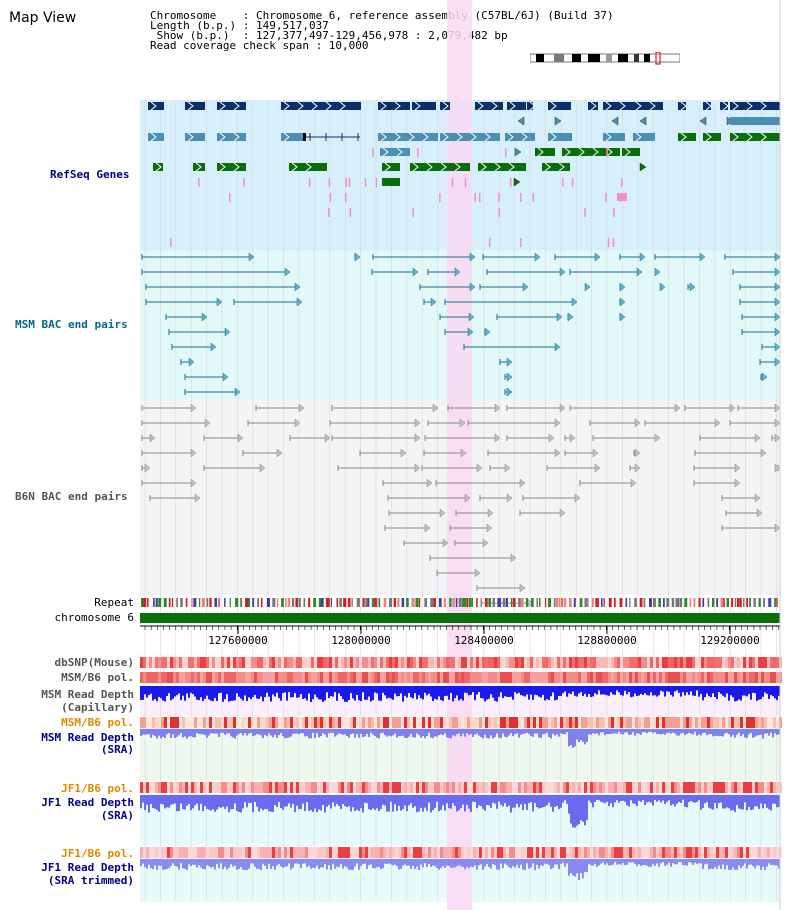 The width and height of the screenshot is (800, 910). What do you see at coordinates (71, 496) in the screenshot?
I see `track-label-b6n-bac: B6N BAC end pairs` at bounding box center [71, 496].